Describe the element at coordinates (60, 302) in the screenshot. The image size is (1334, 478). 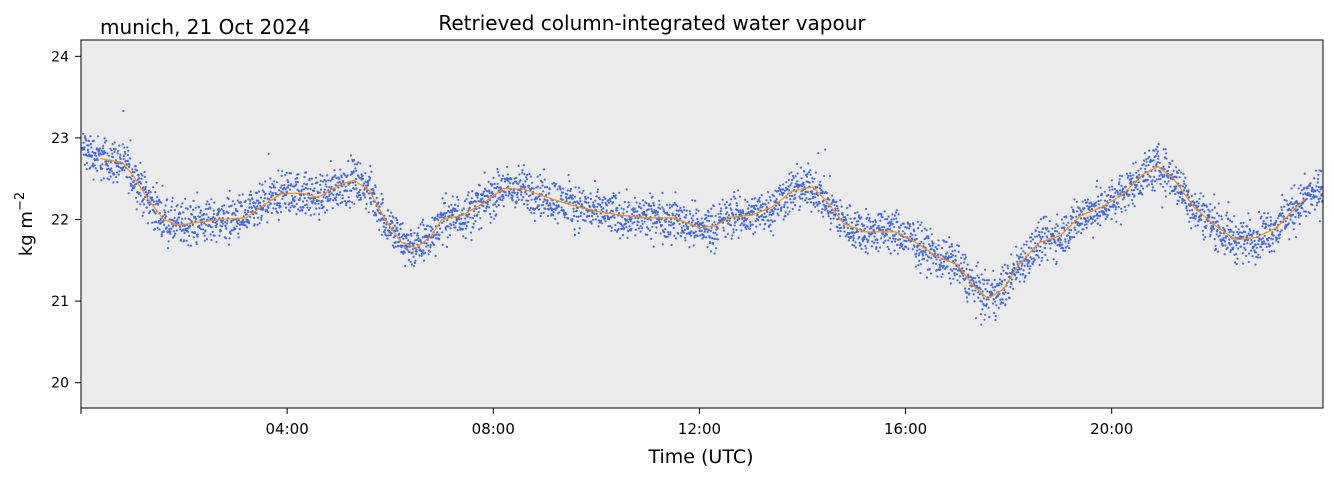
I see `y-tick-label: 21` at that location.